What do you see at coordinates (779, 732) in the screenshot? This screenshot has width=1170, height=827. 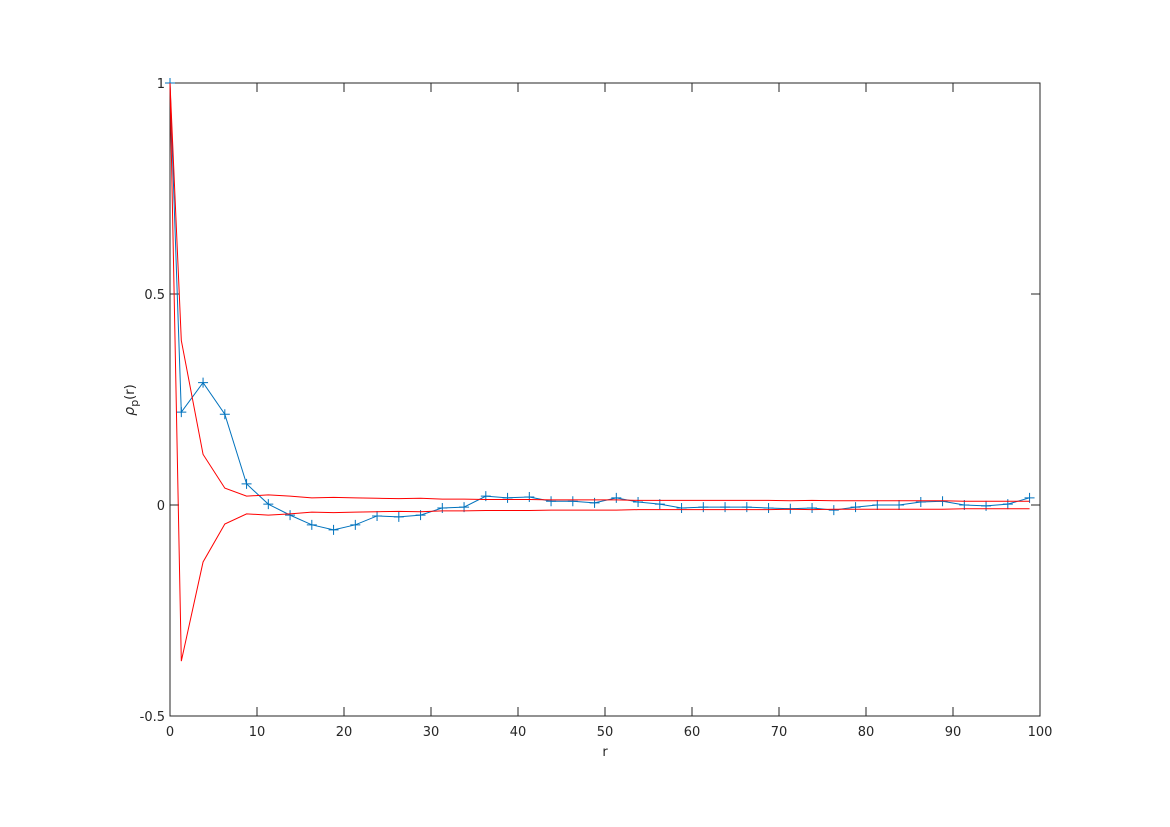 I see `x-tick-label: 70` at bounding box center [779, 732].